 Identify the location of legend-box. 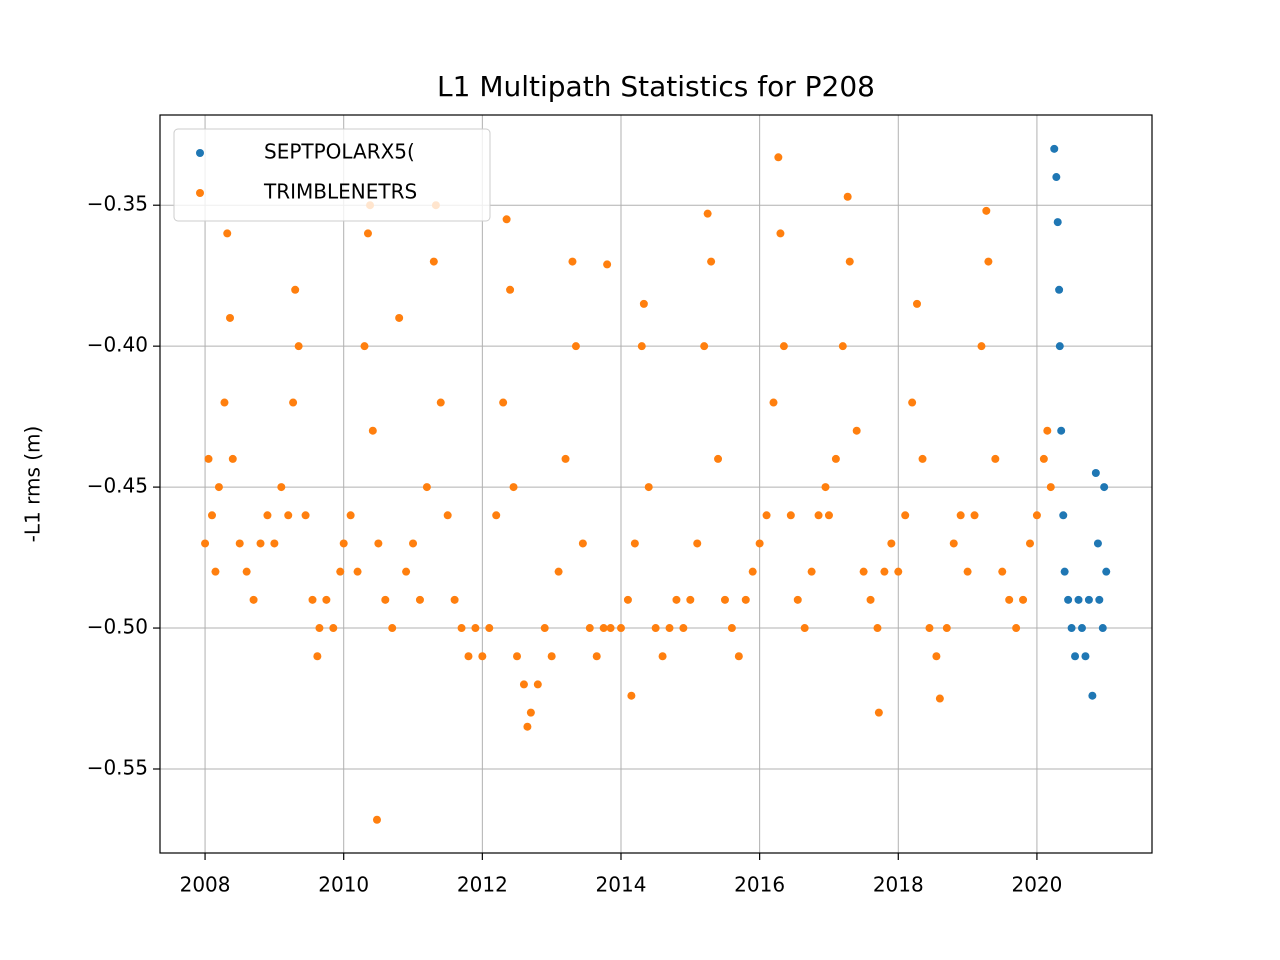
(332, 175).